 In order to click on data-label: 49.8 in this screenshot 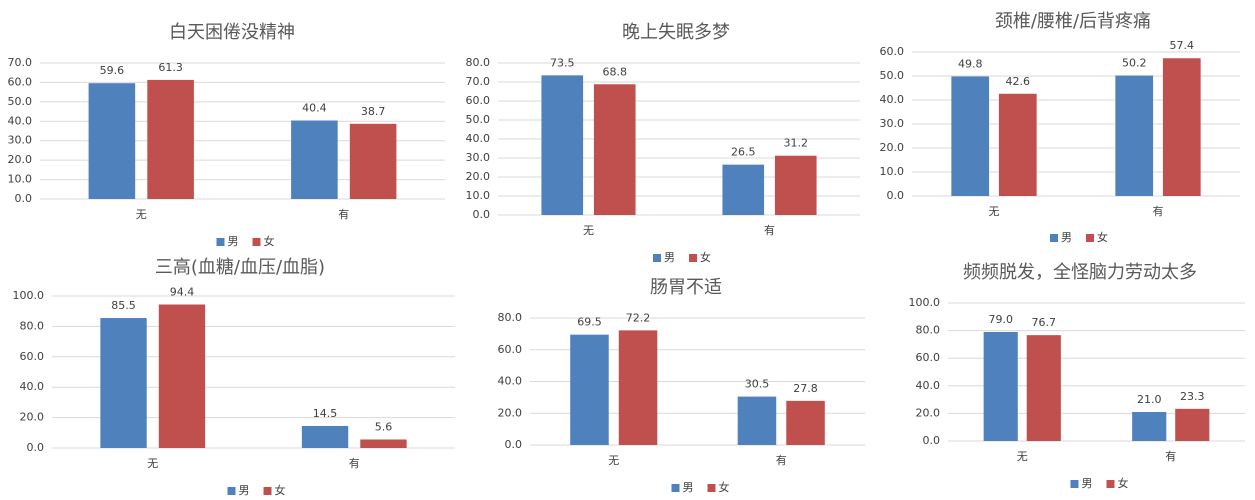, I will do `click(970, 63)`.